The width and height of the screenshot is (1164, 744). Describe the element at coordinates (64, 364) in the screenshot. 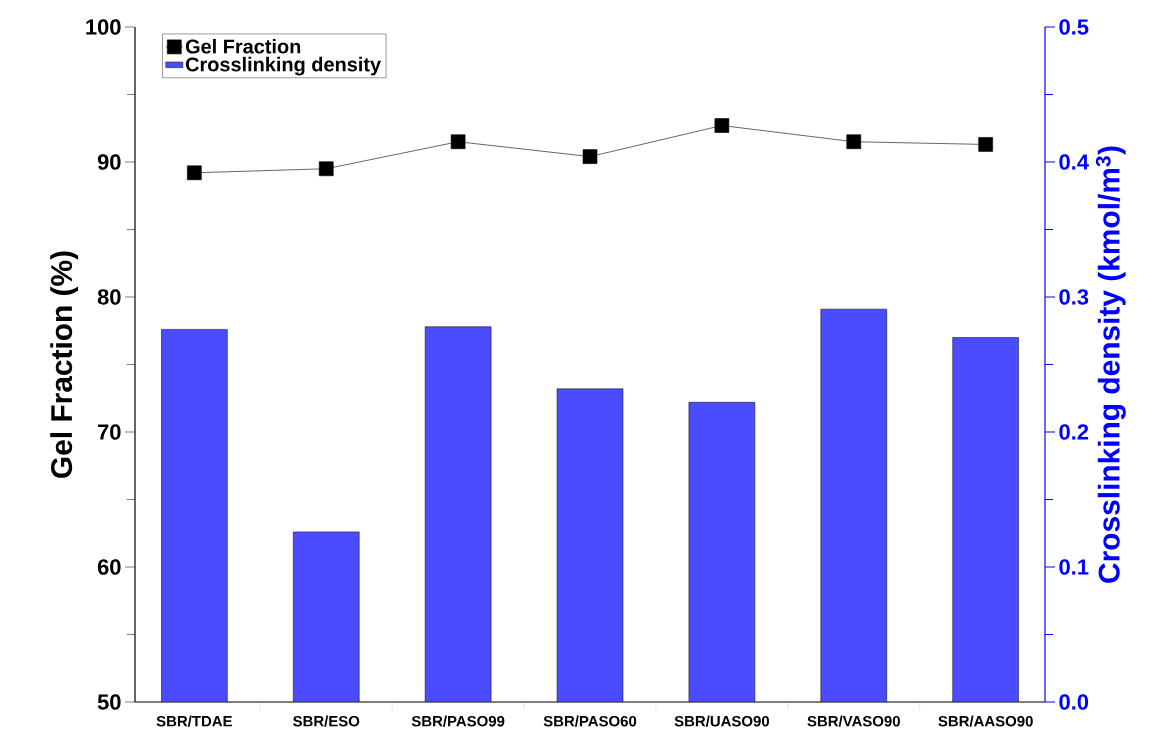

I see `y-axis-title: Gel Fraction (%)` at that location.